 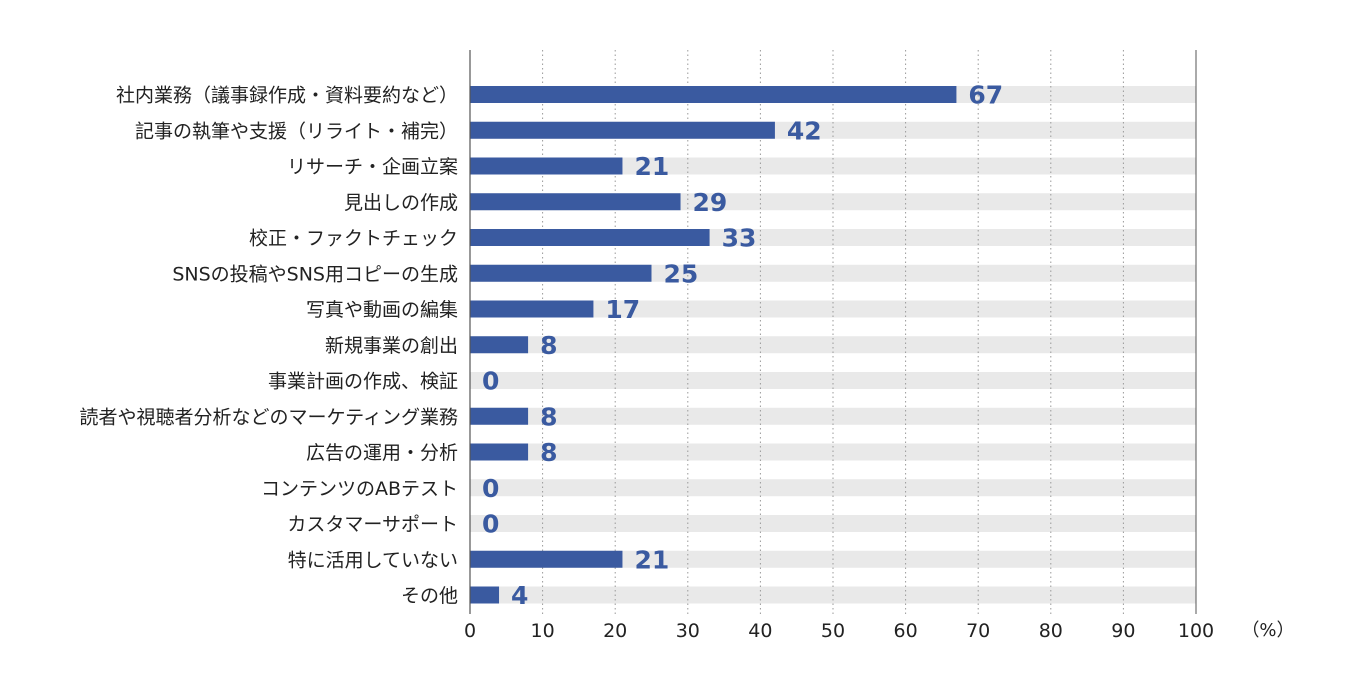 I want to click on value-label: 67, so click(x=985, y=95).